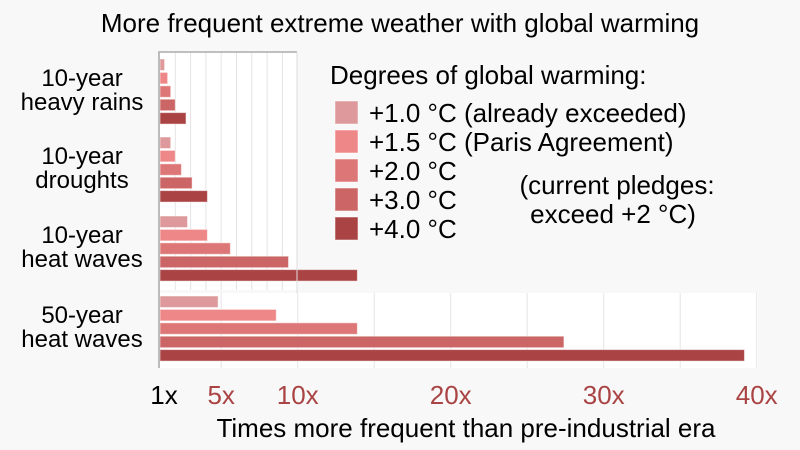 The width and height of the screenshot is (800, 450). I want to click on x-tick-label: 10x, so click(298, 395).